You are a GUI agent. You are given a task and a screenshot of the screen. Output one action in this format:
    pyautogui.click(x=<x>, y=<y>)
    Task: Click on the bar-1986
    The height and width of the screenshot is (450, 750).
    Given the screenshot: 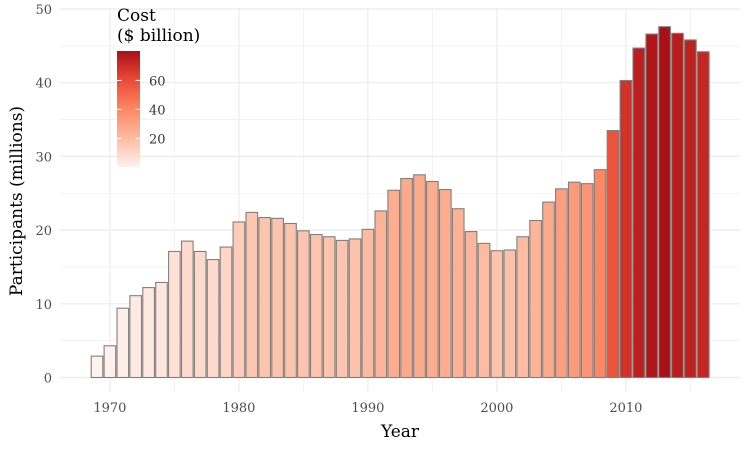 What is the action you would take?
    pyautogui.click(x=316, y=306)
    